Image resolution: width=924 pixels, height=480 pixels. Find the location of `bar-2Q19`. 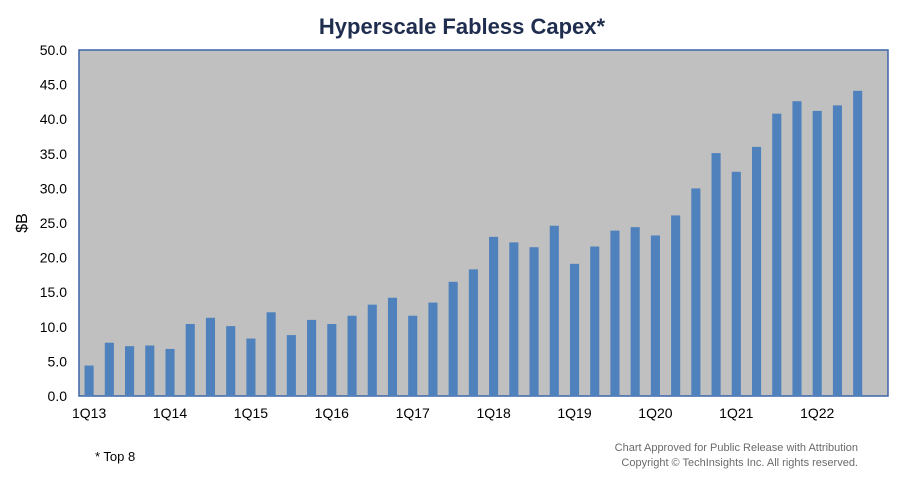

bar-2Q19 is located at coordinates (595, 321).